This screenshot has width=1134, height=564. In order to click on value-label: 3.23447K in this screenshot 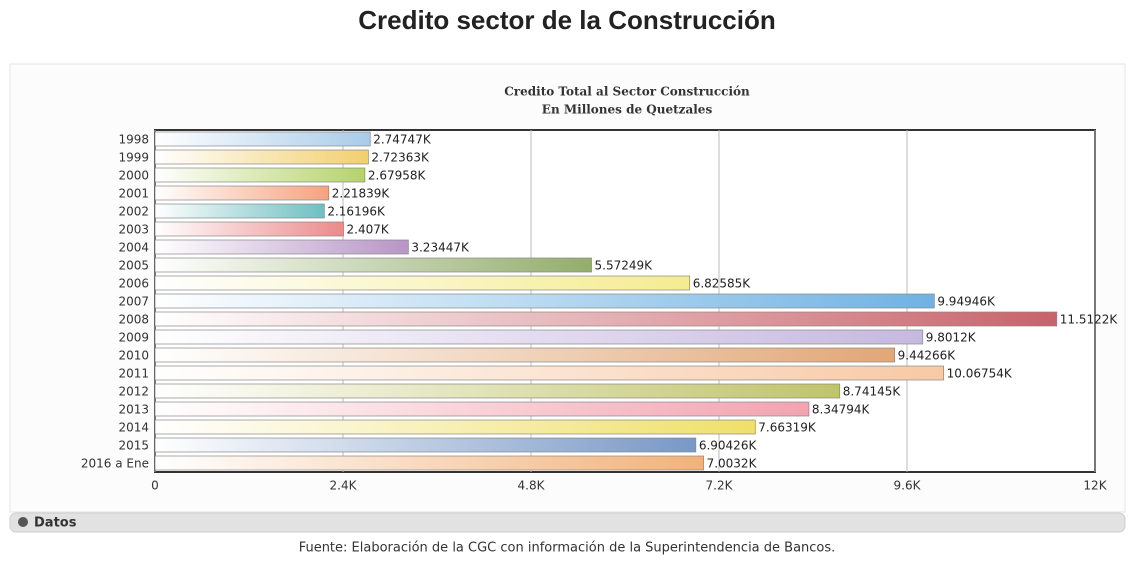, I will do `click(440, 248)`.